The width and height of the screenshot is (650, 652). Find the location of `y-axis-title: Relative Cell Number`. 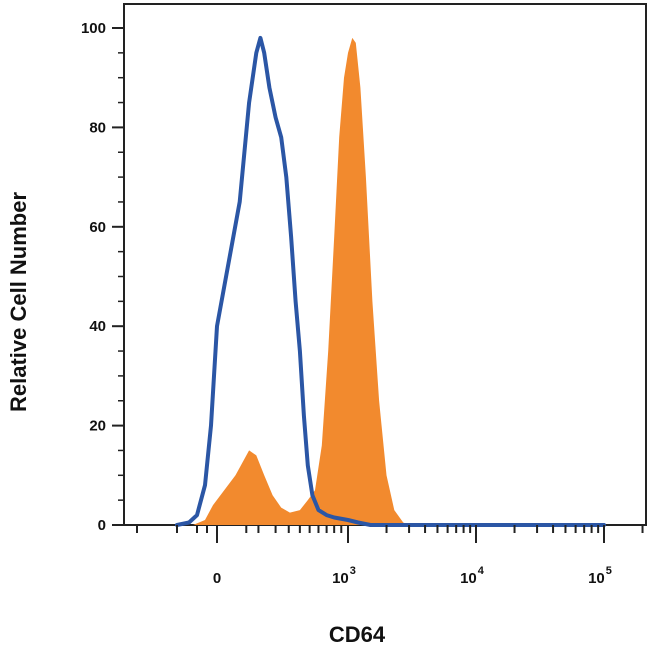

y-axis-title: Relative Cell Number is located at coordinates (18, 302).